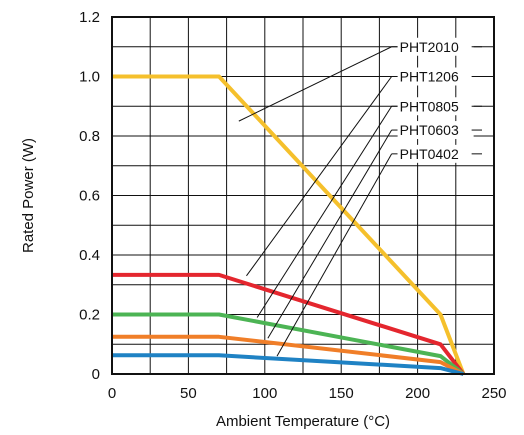 The image size is (524, 435). I want to click on annotation-label-pht0603: PHT0603, so click(429, 130).